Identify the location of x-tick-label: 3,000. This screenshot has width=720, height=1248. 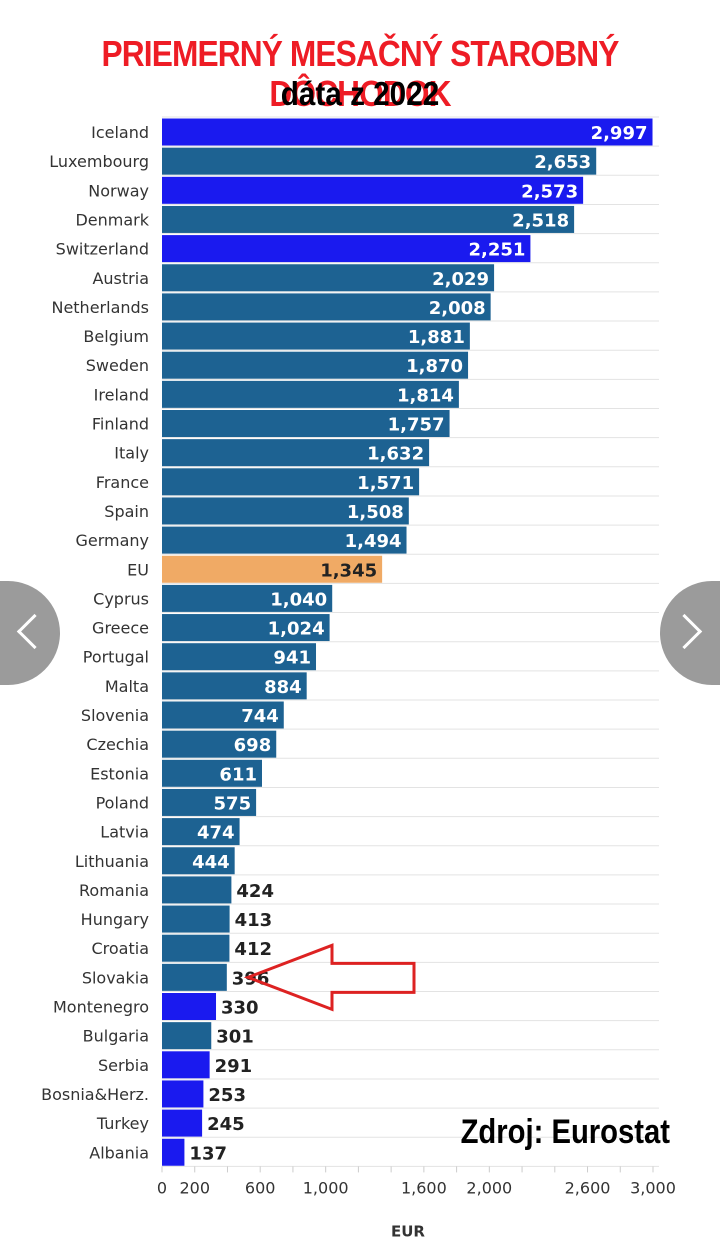
(653, 1187).